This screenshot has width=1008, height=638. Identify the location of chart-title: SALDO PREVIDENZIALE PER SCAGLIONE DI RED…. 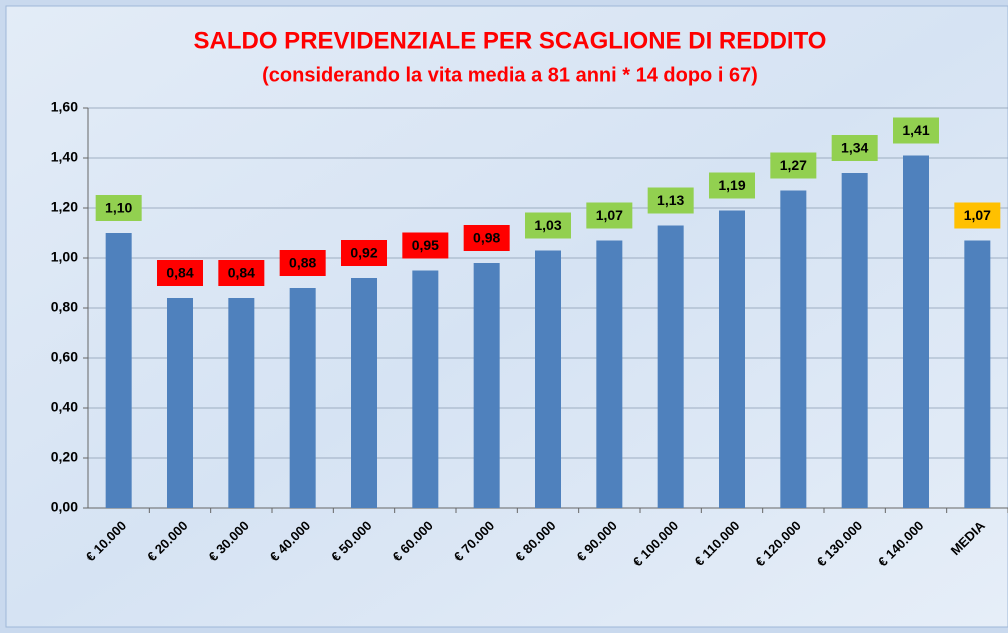
(510, 40).